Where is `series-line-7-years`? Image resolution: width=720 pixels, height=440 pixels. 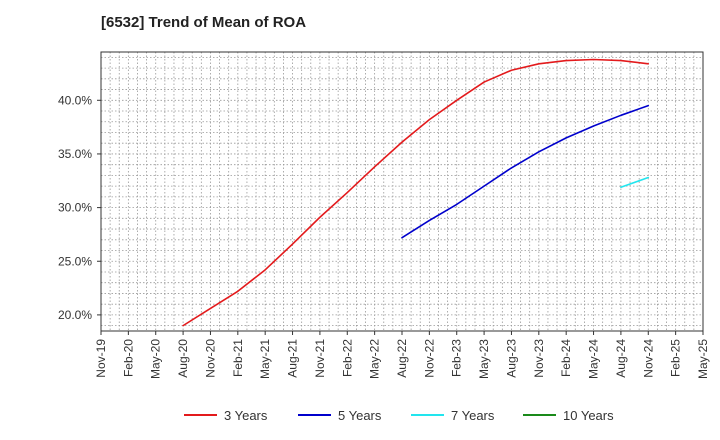
series-line-7-years is located at coordinates (635, 182).